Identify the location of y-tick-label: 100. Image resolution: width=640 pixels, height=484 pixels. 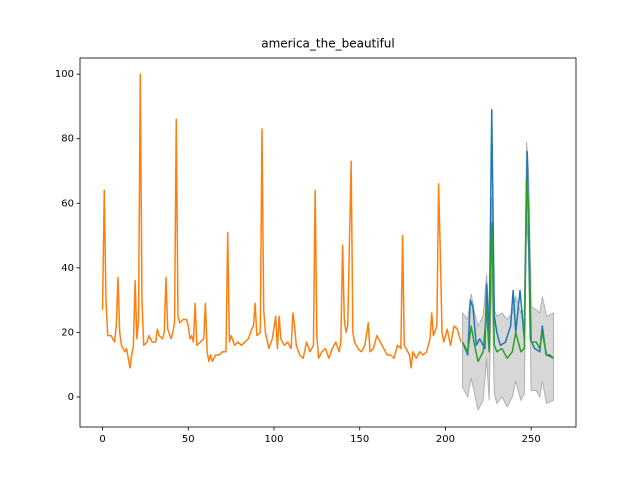
(64, 74).